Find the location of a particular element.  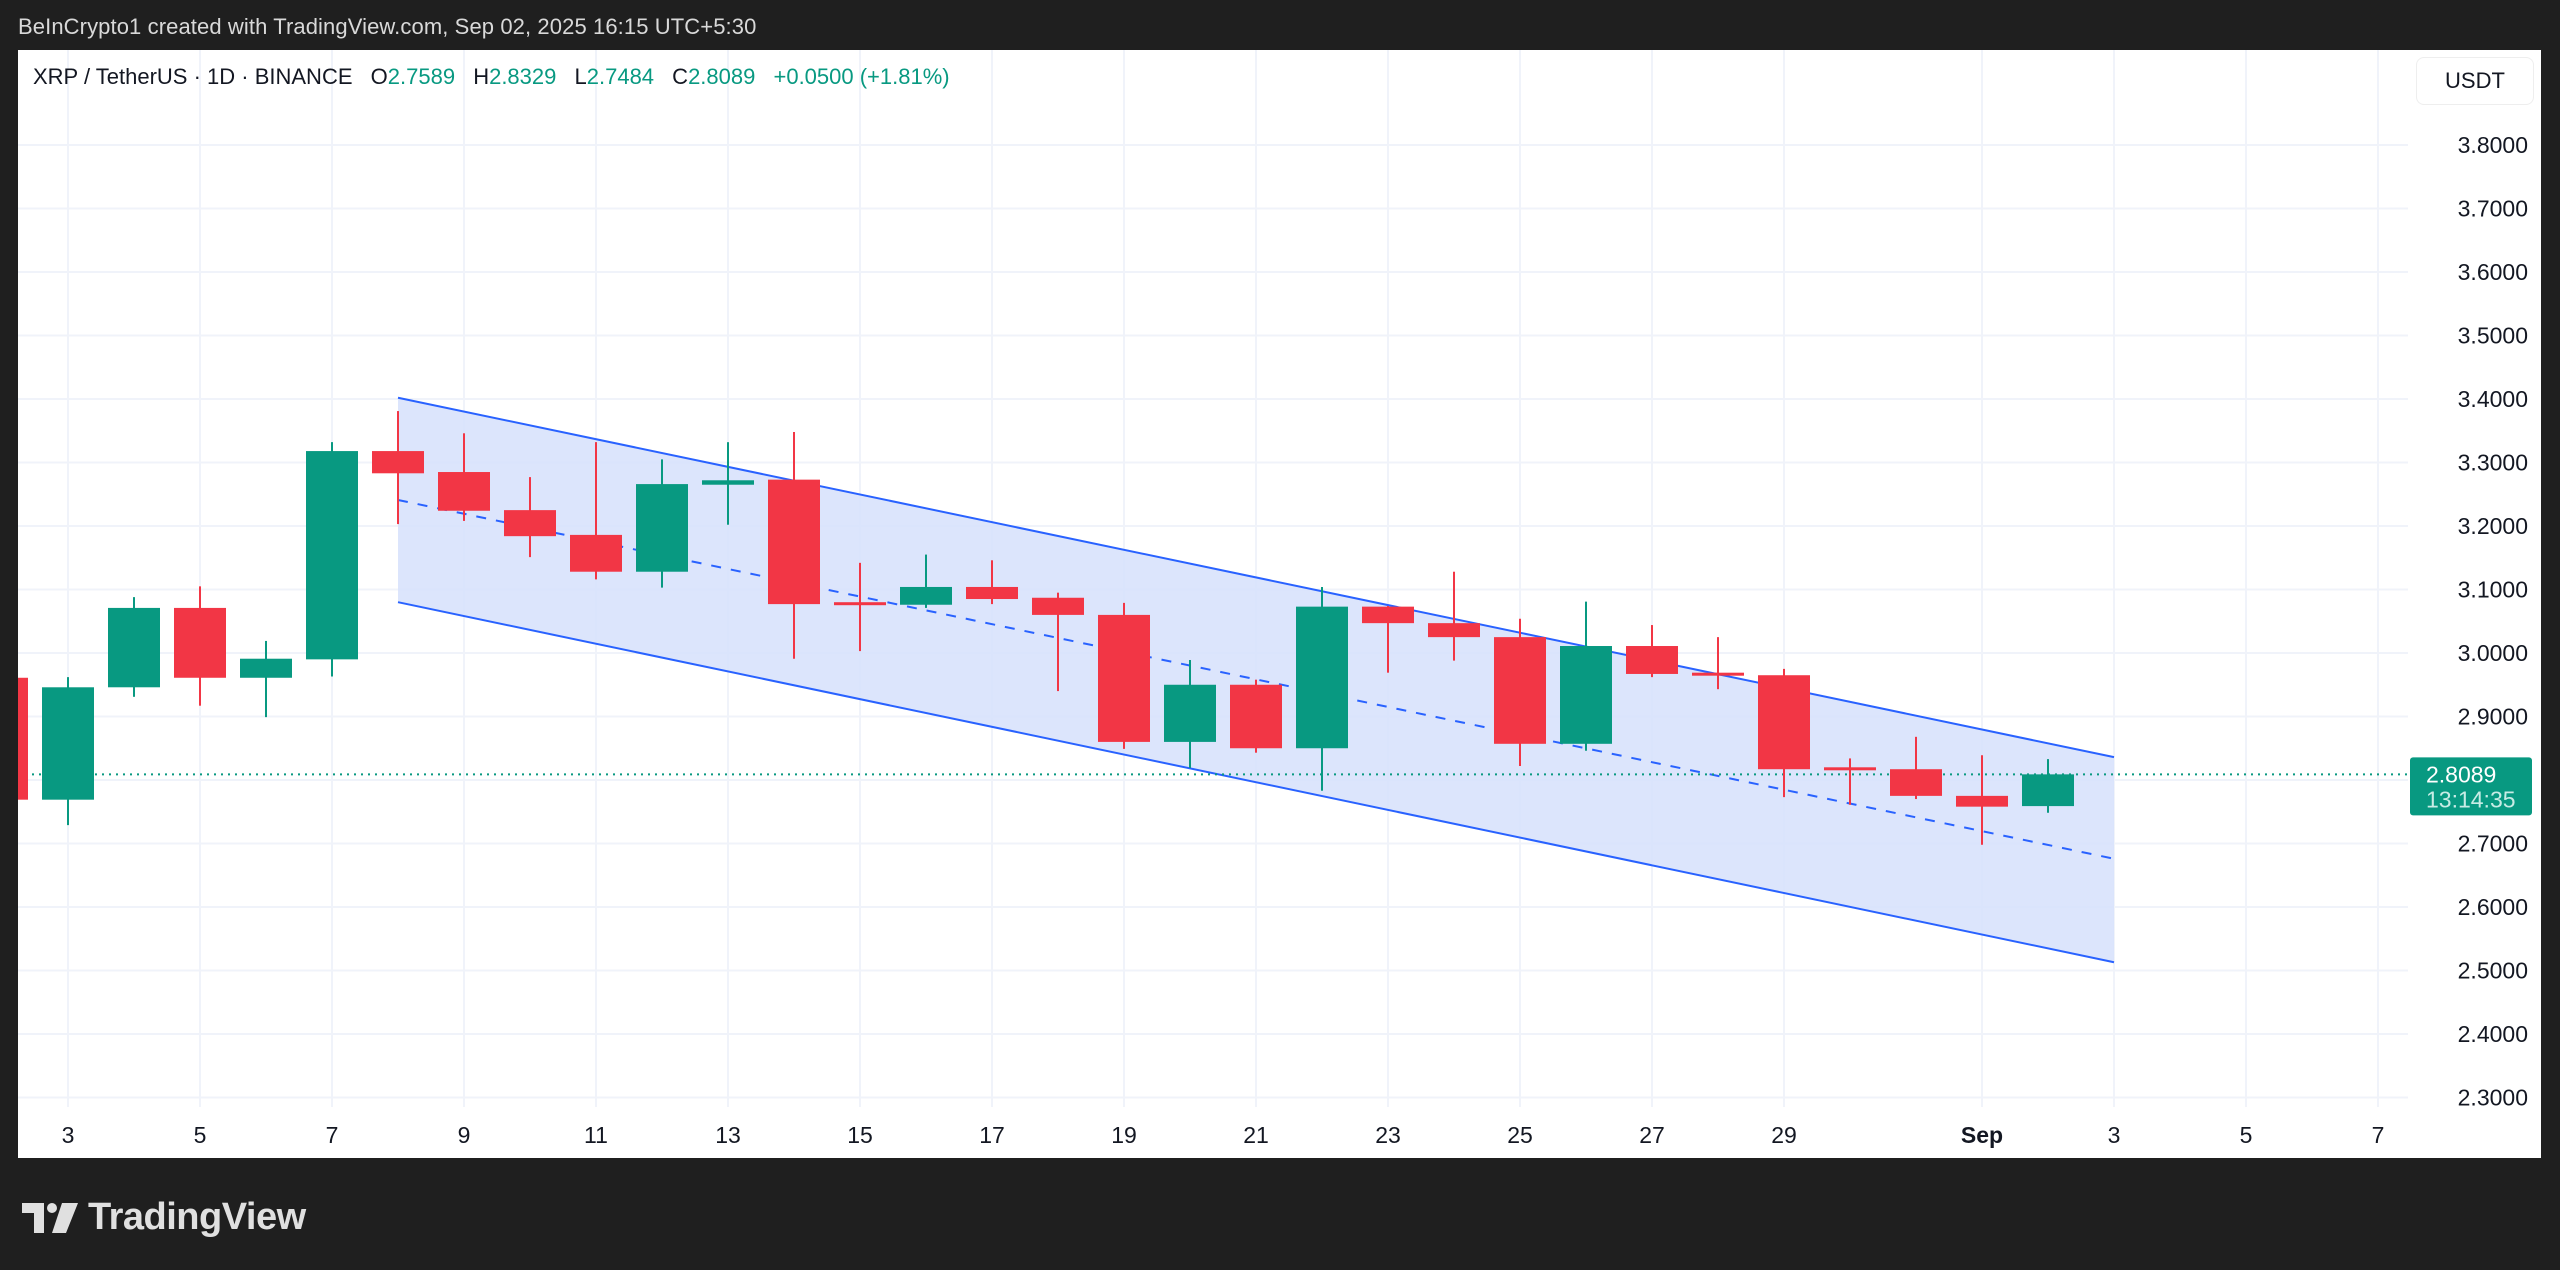

time-tick-label: Sep is located at coordinates (1982, 1135).